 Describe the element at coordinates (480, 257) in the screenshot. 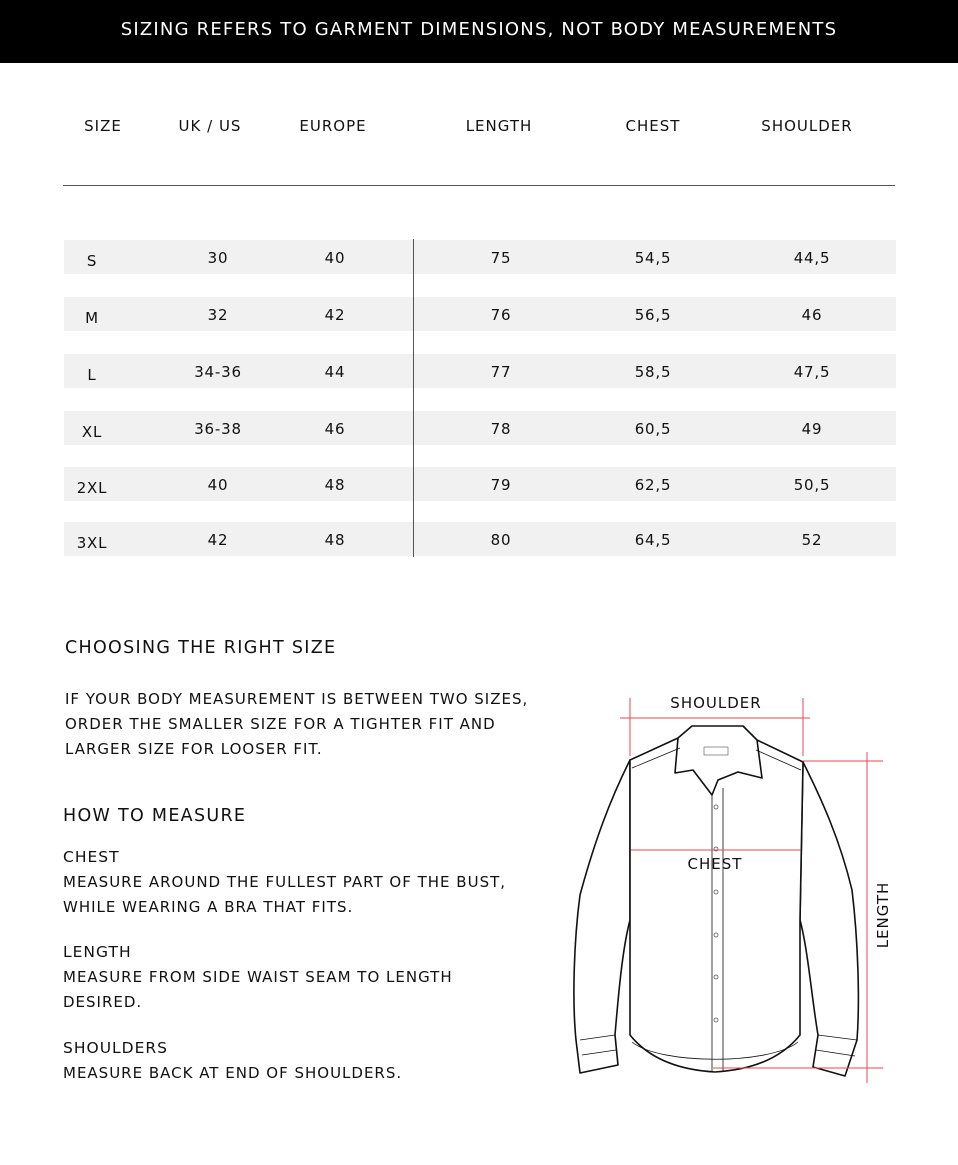

I see `table-row: S 30 40 75 54,5 44,5` at that location.